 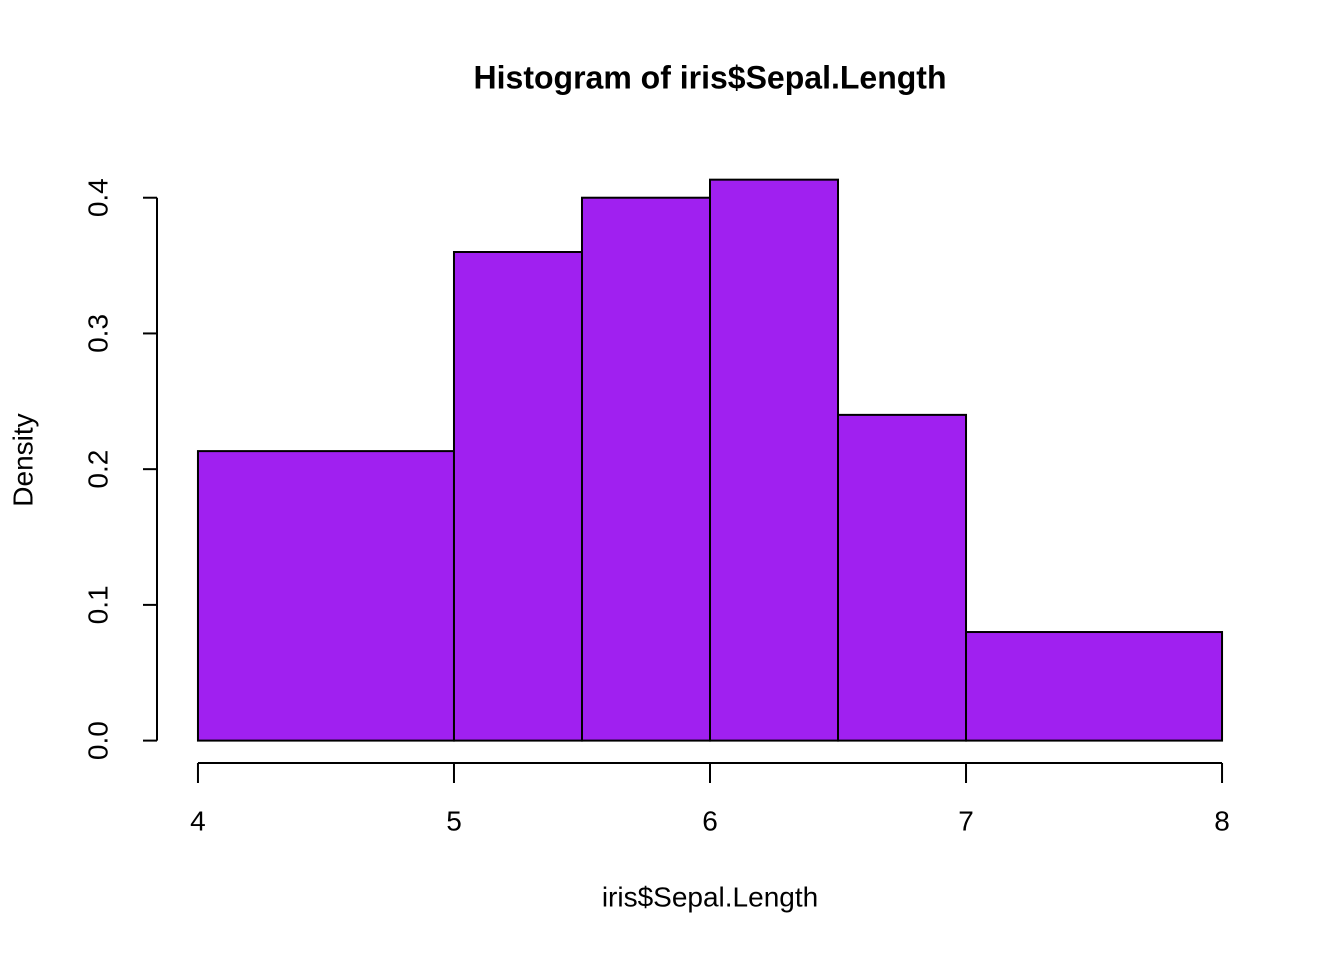 I want to click on x-tick-label: 4, so click(x=198, y=820).